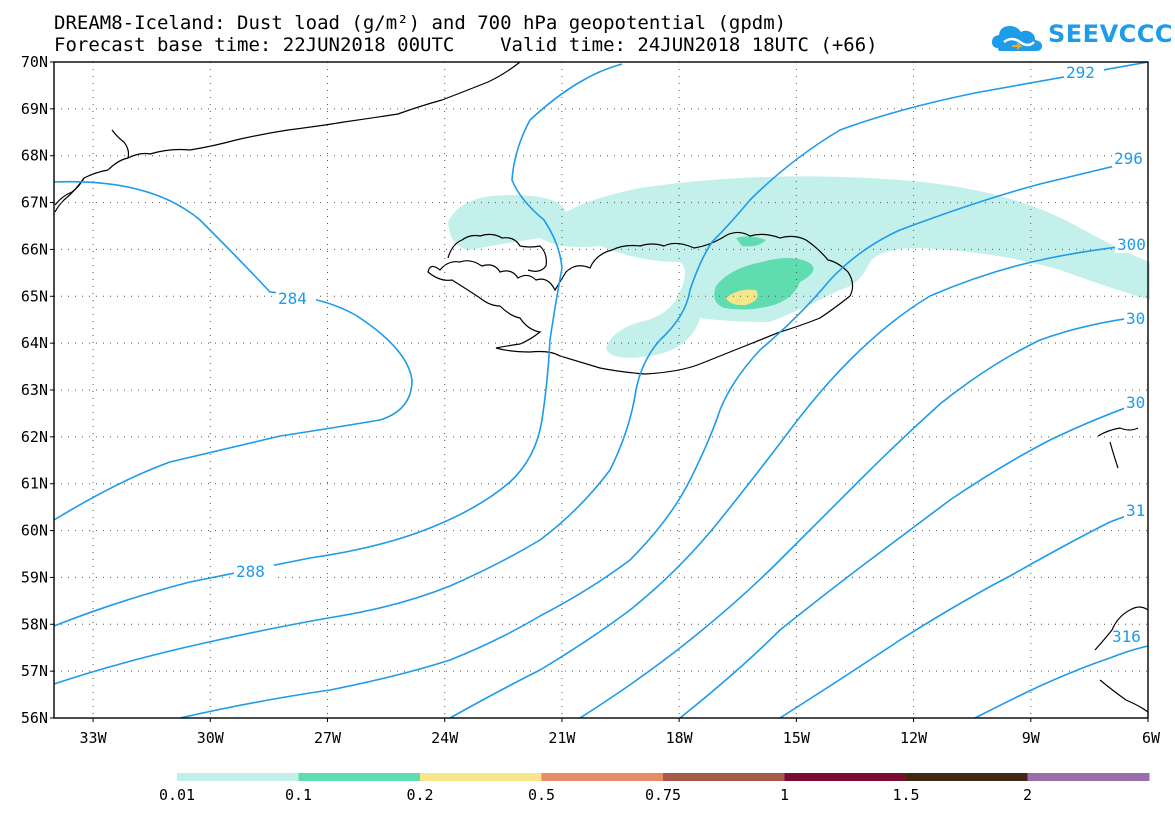 The height and width of the screenshot is (815, 1175). What do you see at coordinates (1135, 510) in the screenshot?
I see `contour-label-312: 31` at bounding box center [1135, 510].